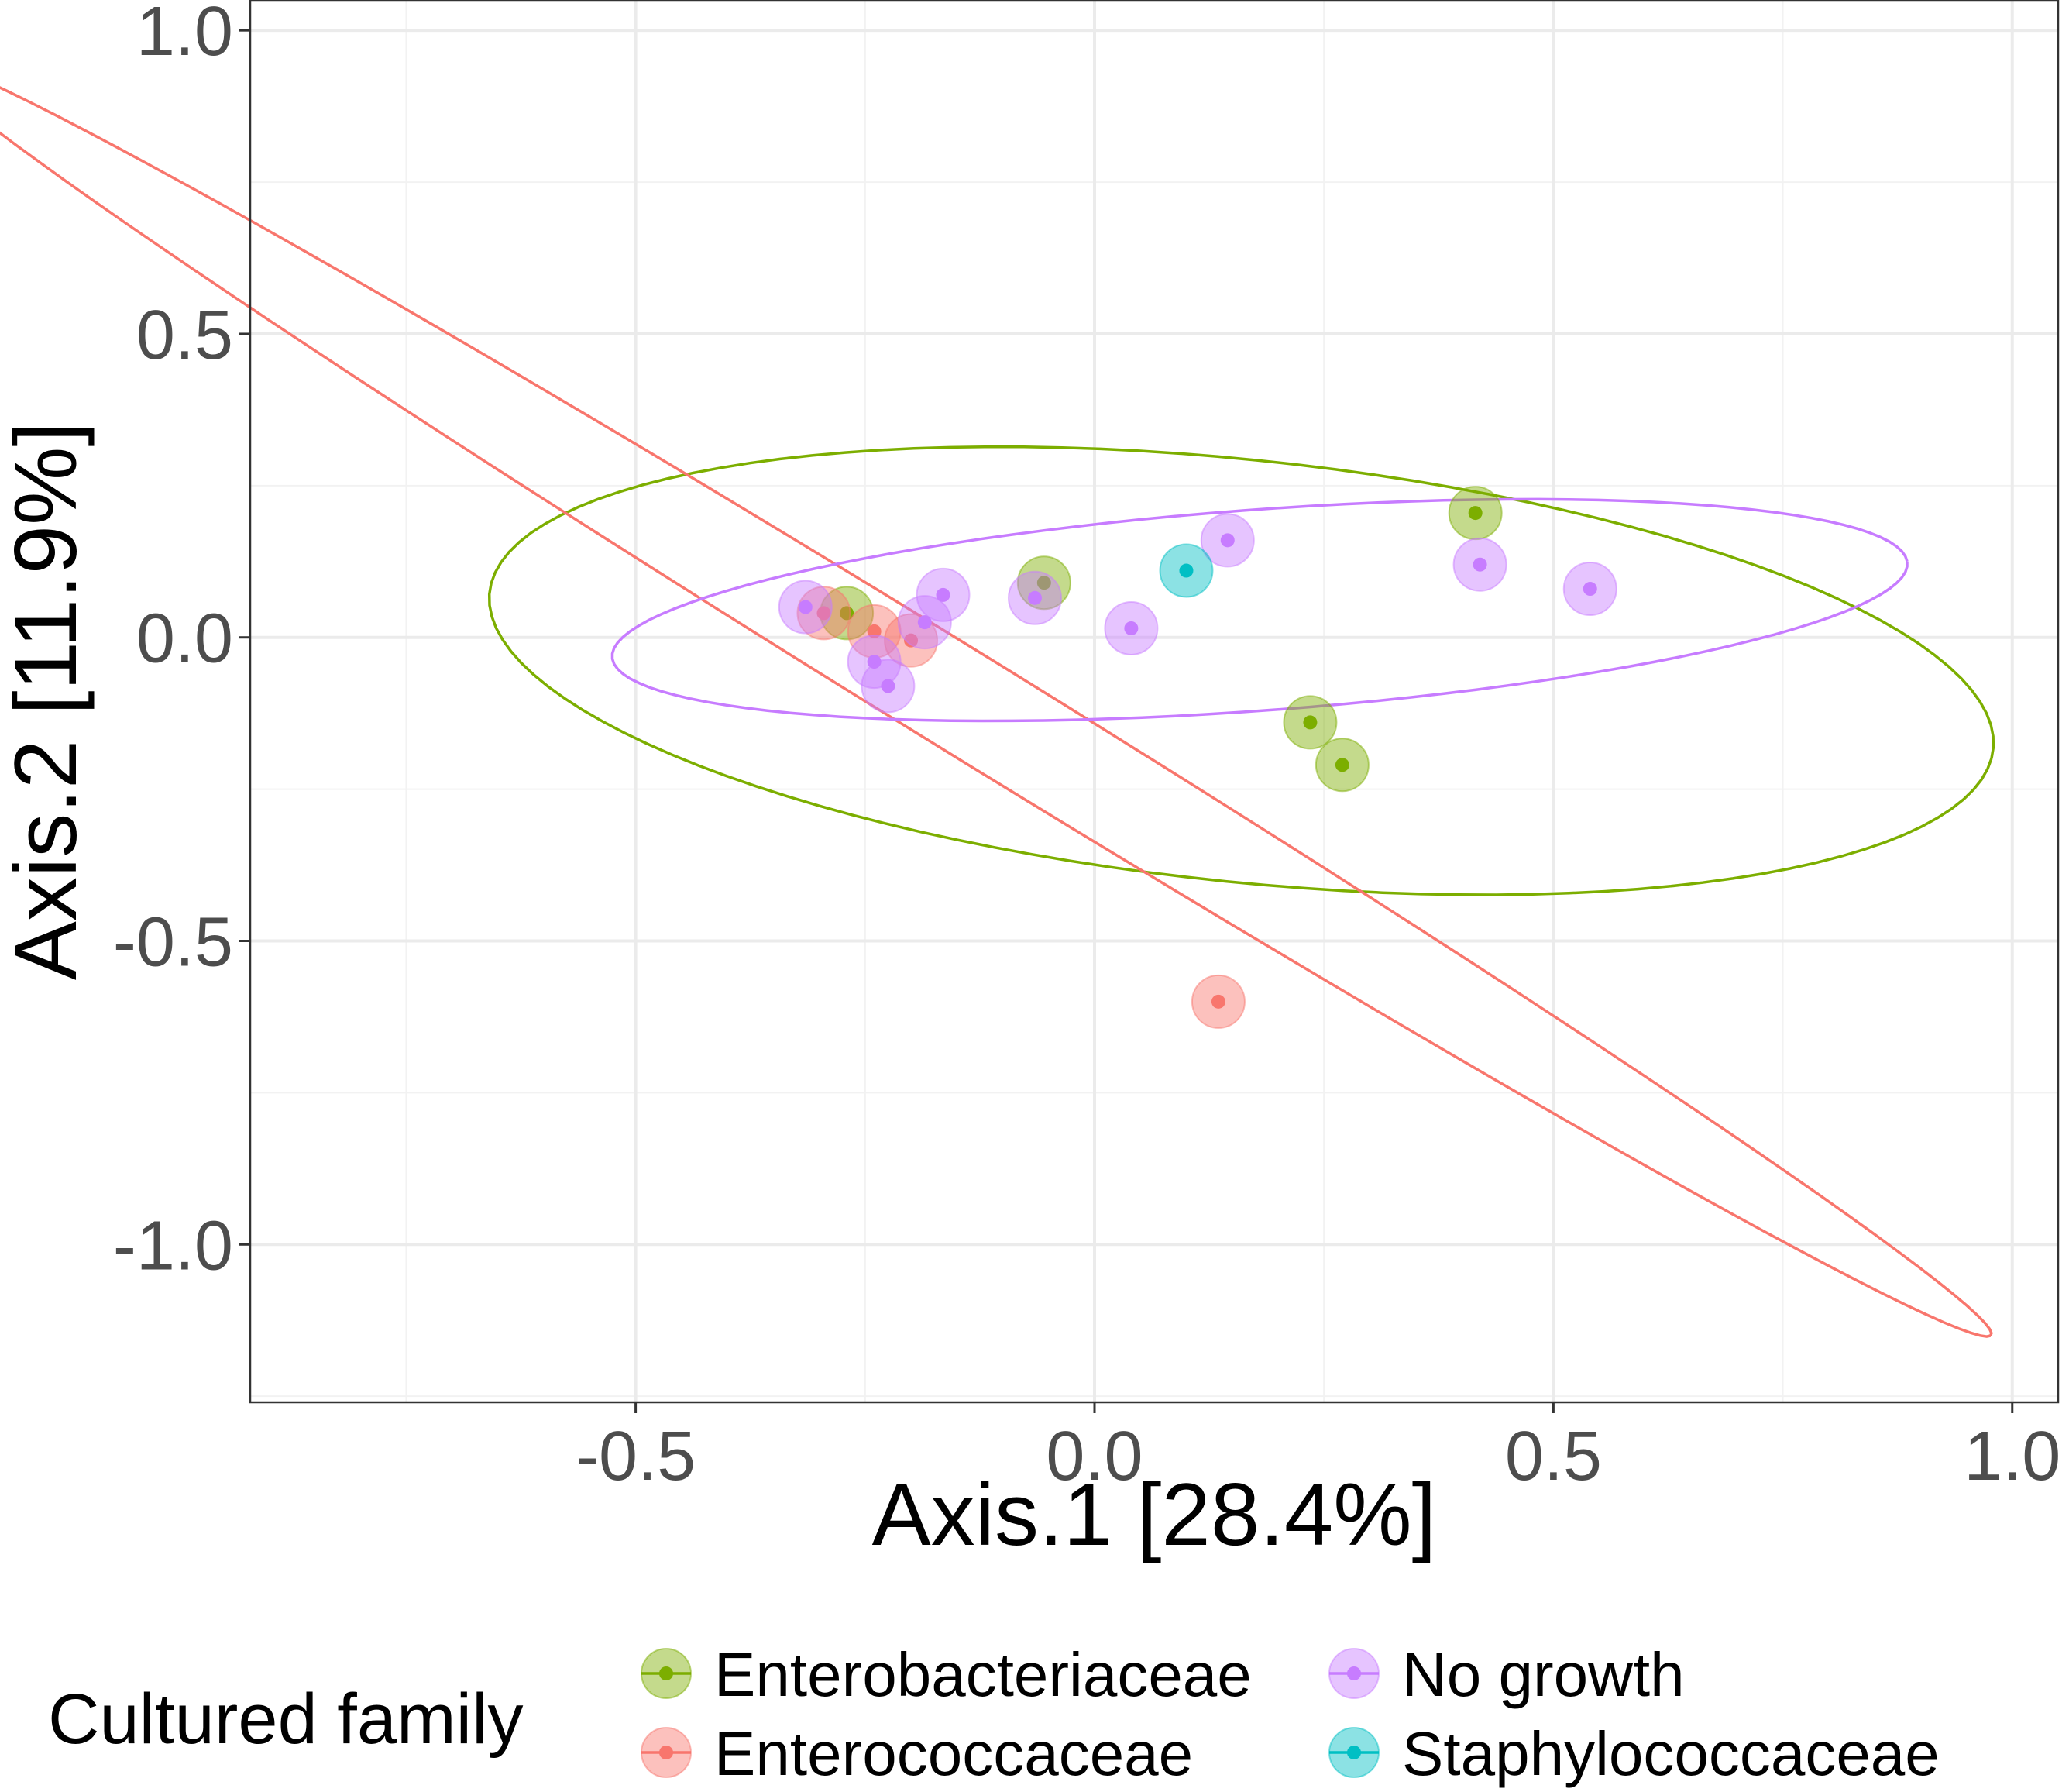 The height and width of the screenshot is (1792, 2069). I want to click on y-tick-label: -1.0, so click(173, 1246).